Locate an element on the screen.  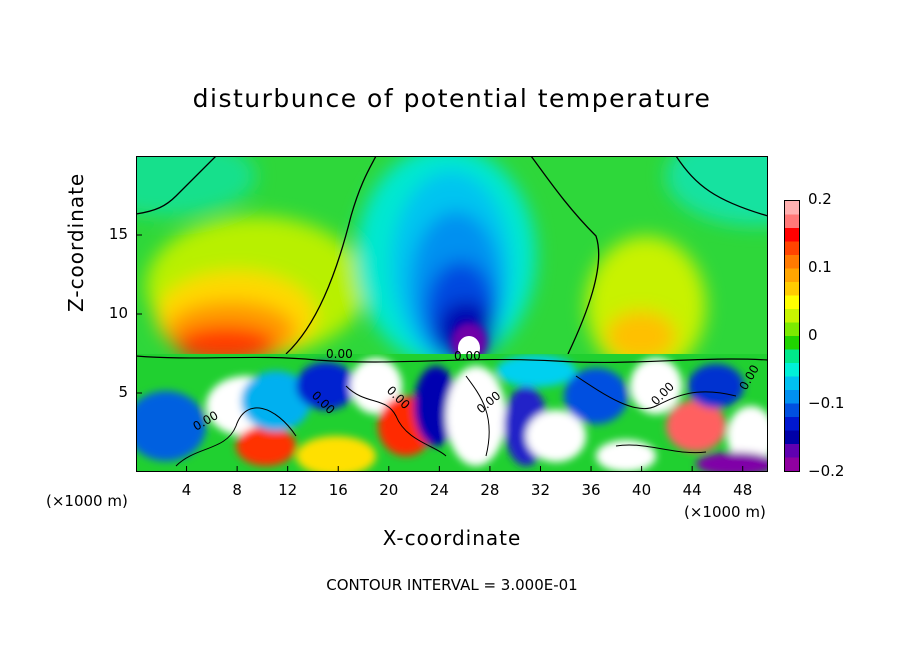
colorbar is located at coordinates (792, 336).